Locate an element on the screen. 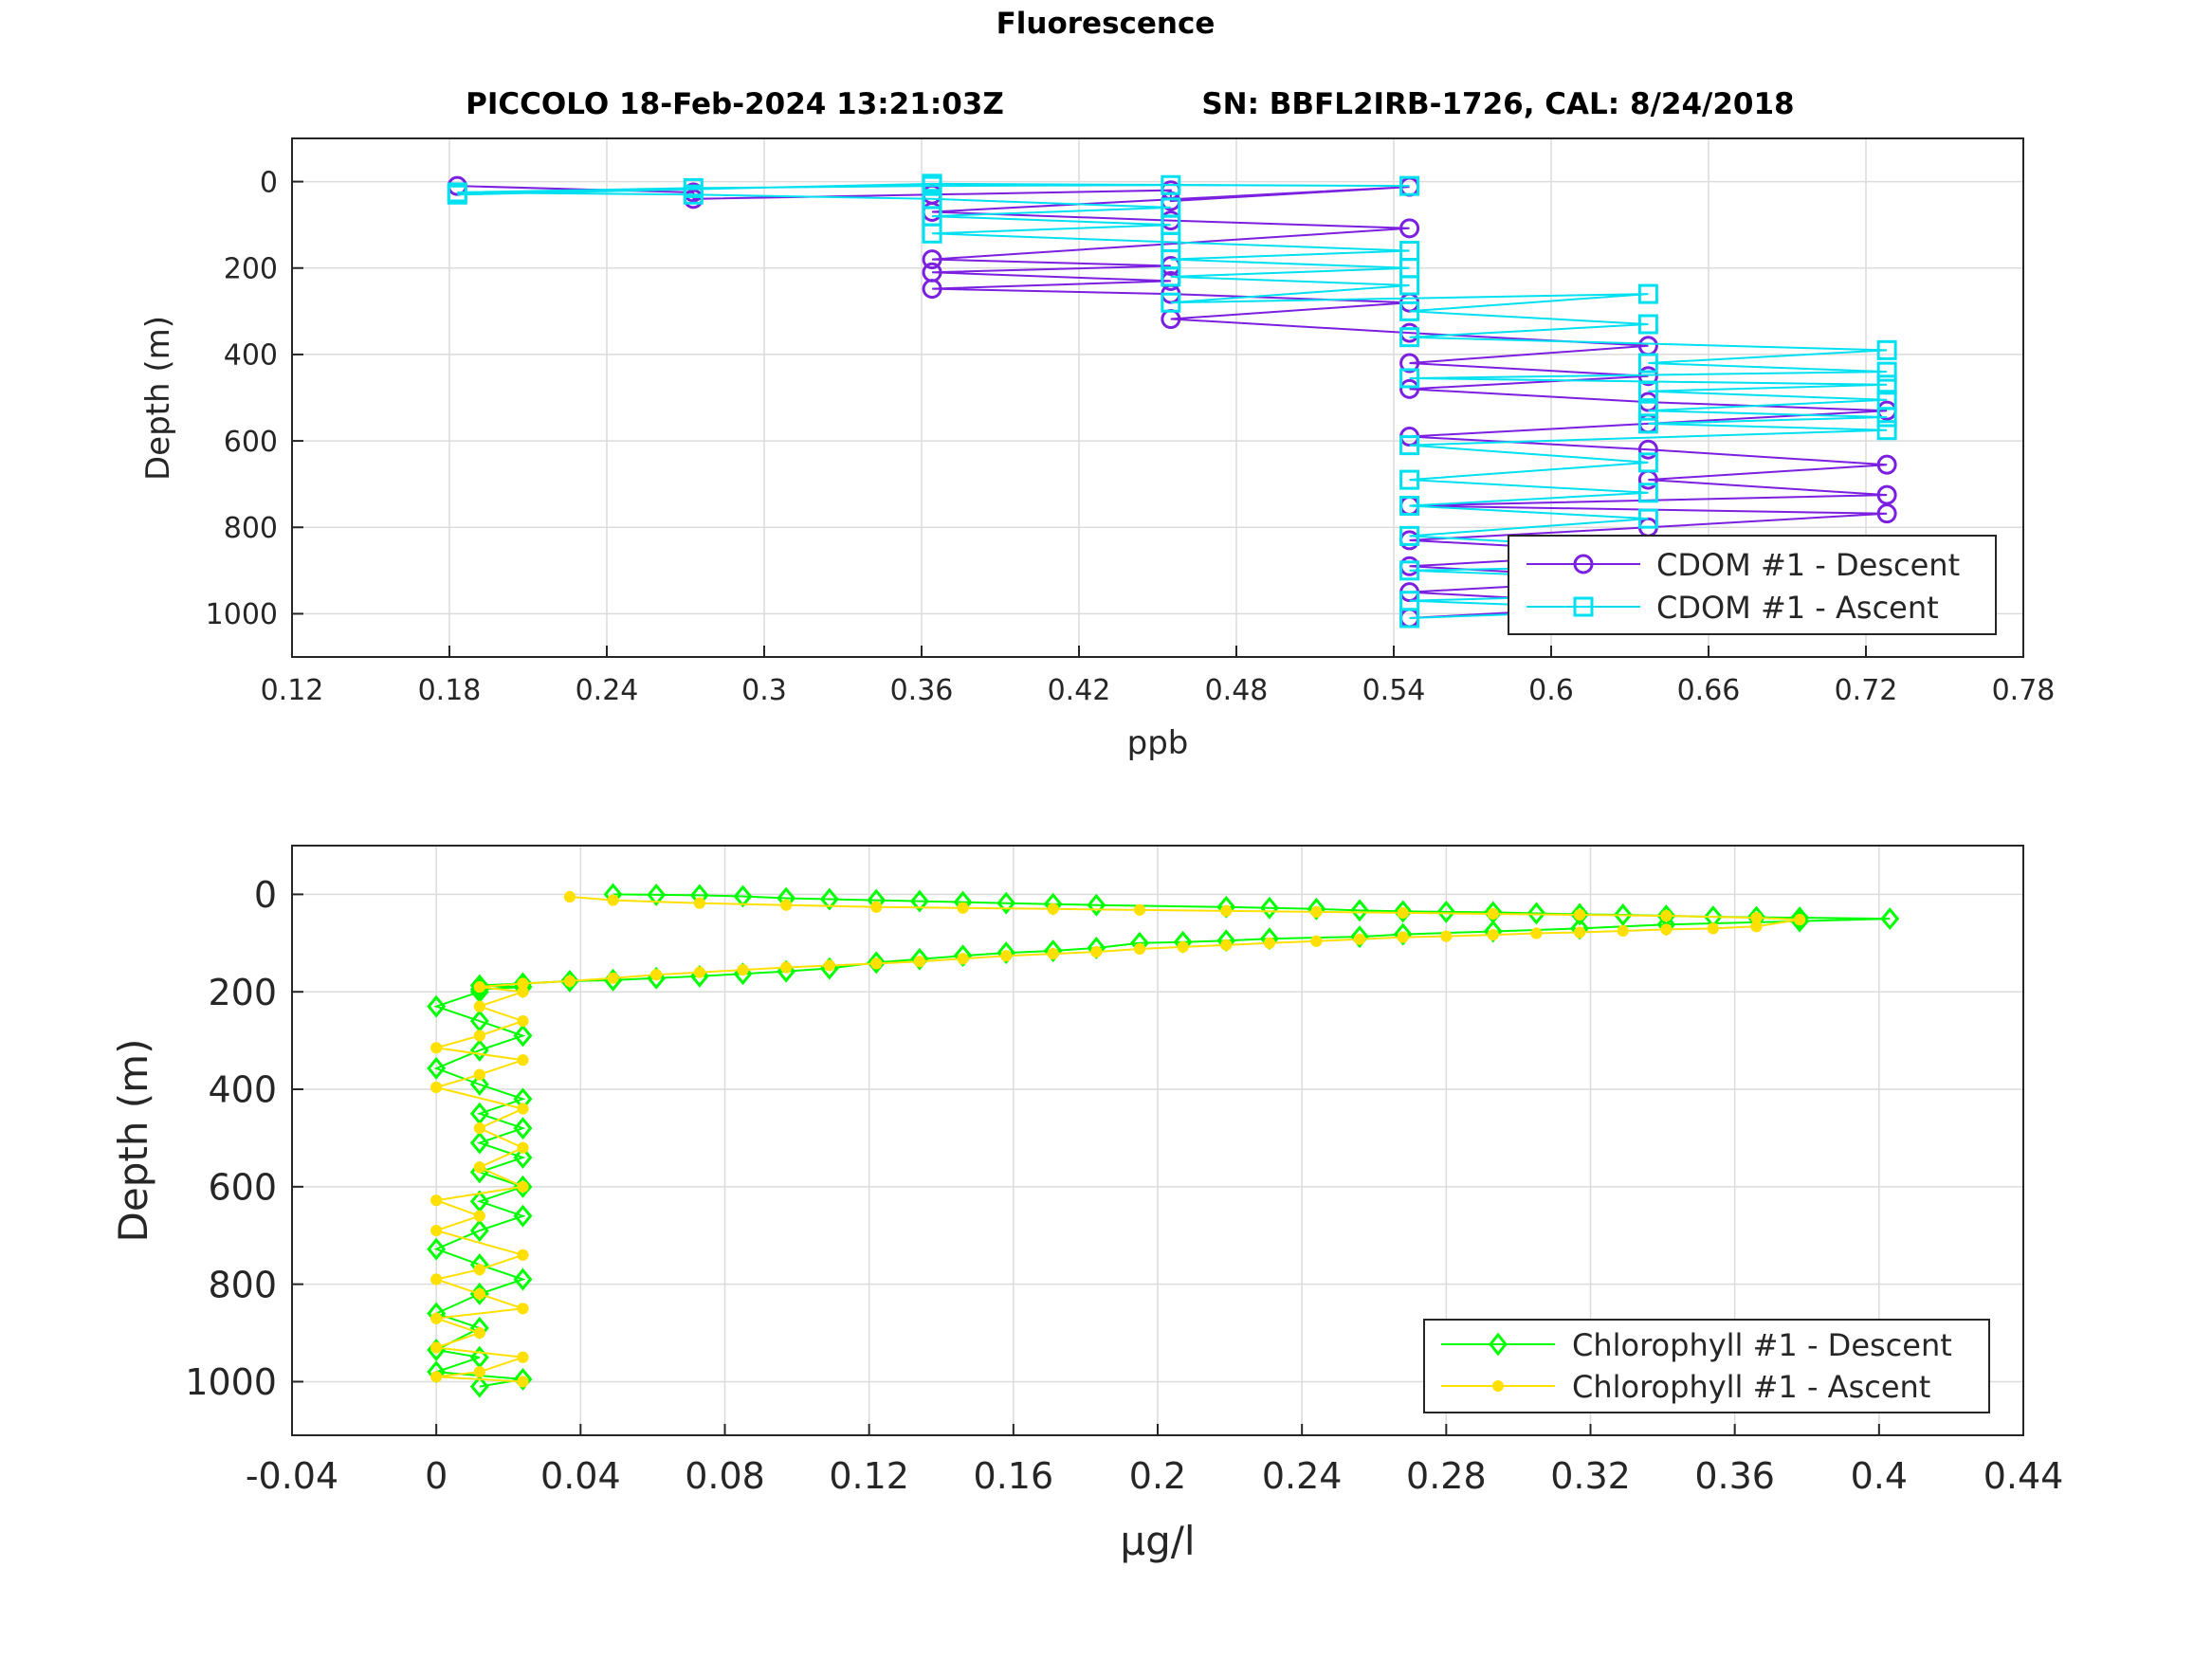  cdom-x-tick-label: 0.54 is located at coordinates (1394, 690).